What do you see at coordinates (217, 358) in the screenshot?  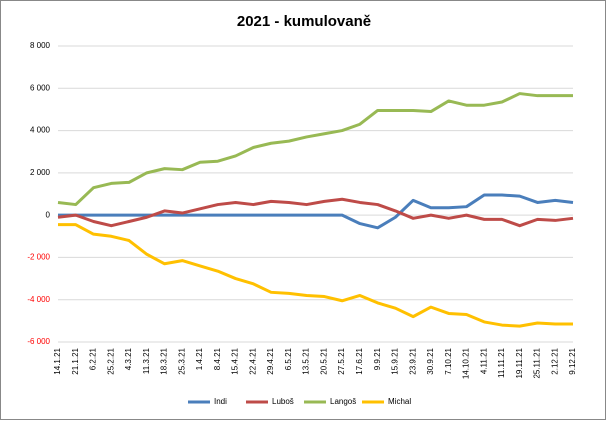 I see `x-tick-label: 8.4.21` at bounding box center [217, 358].